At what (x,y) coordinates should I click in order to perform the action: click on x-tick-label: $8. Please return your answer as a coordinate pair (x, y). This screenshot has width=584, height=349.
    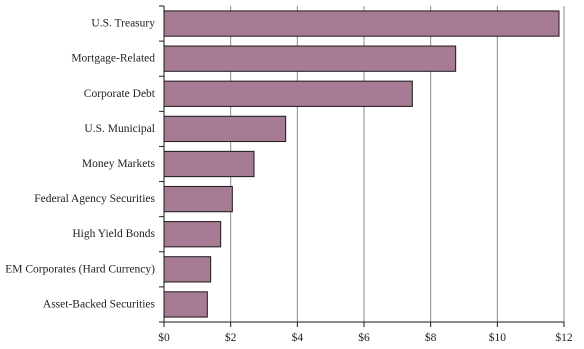
    Looking at the image, I should click on (431, 337).